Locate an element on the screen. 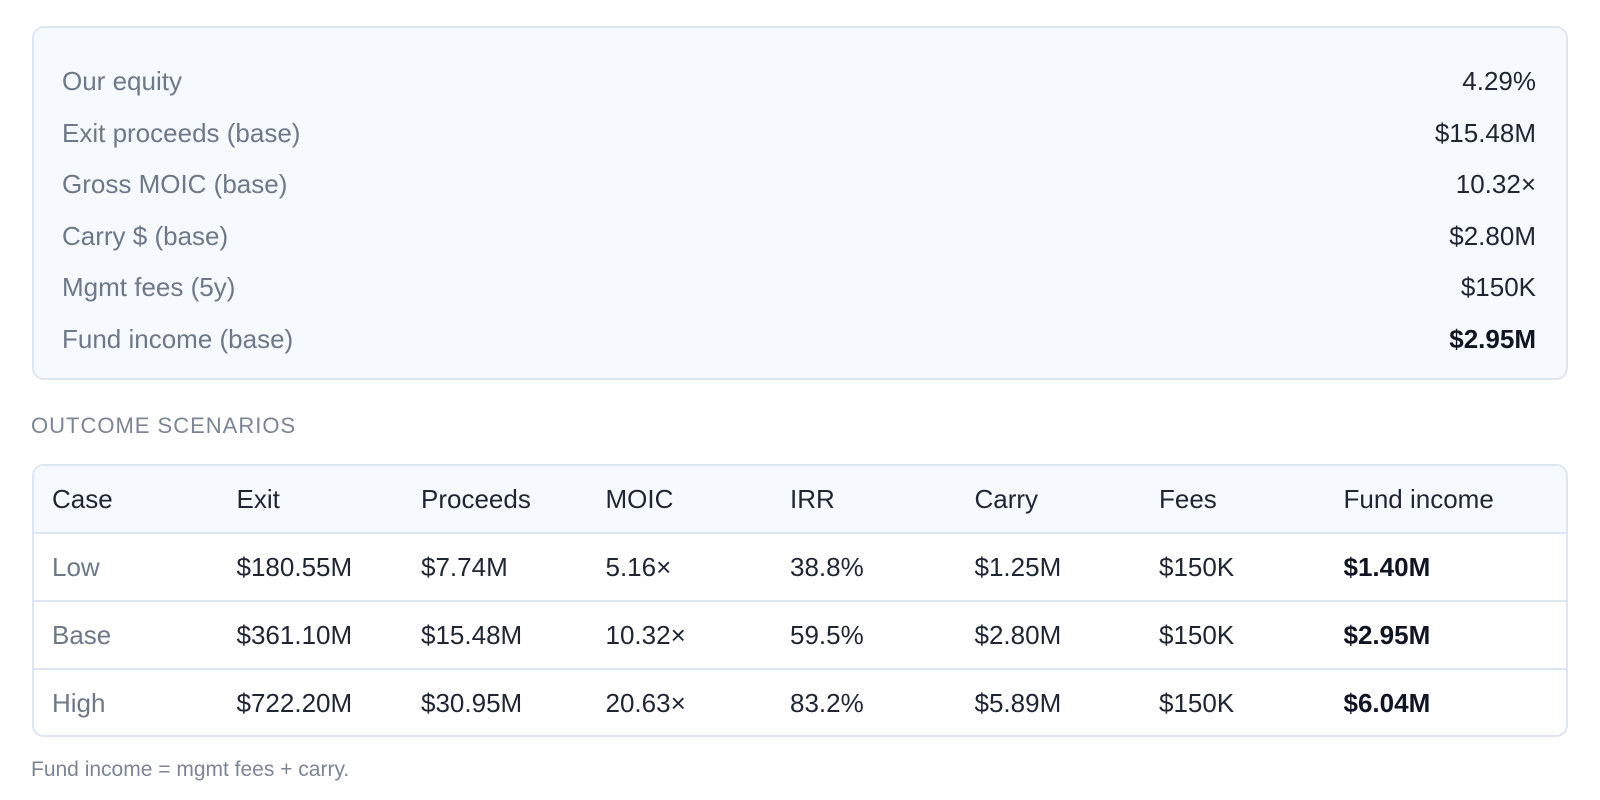  column-header-fund-income: Fund income is located at coordinates (1445, 500).